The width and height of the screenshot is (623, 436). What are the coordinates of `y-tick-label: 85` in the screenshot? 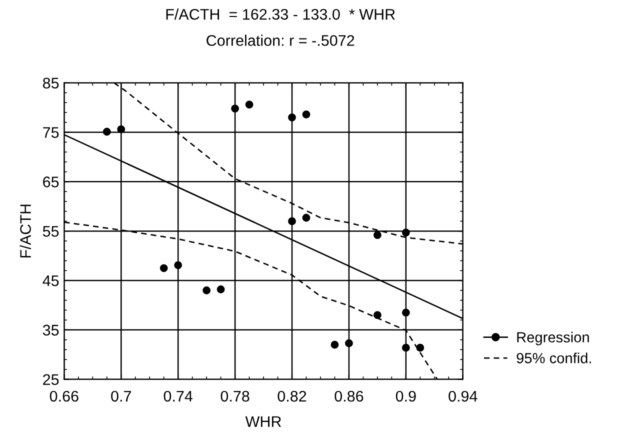 It's located at (50, 83).